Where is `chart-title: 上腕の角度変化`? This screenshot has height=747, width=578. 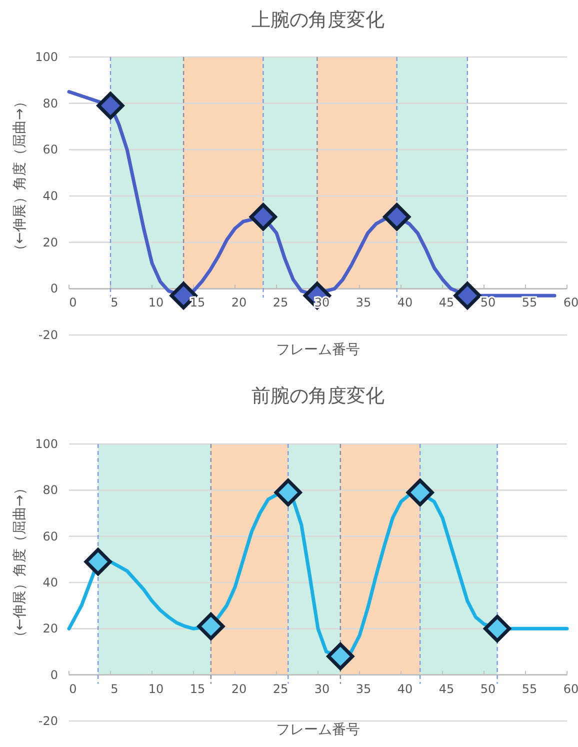
chart-title: 上腕の角度変化 is located at coordinates (318, 20).